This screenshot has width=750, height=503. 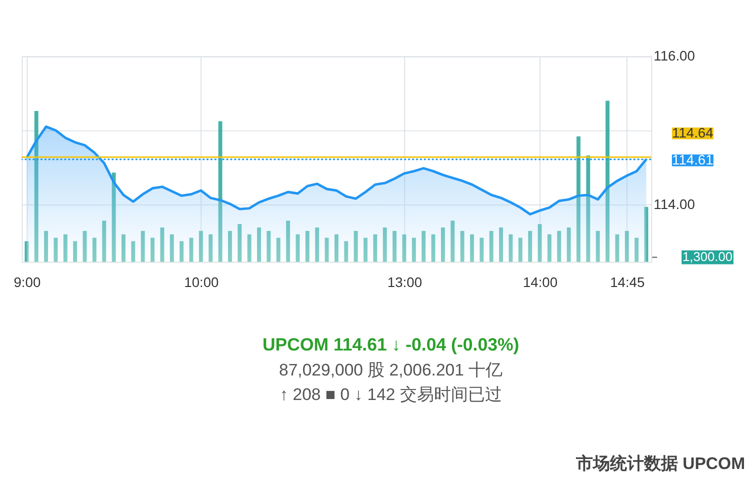 I want to click on ref-line-label: 114.61, so click(x=693, y=159).